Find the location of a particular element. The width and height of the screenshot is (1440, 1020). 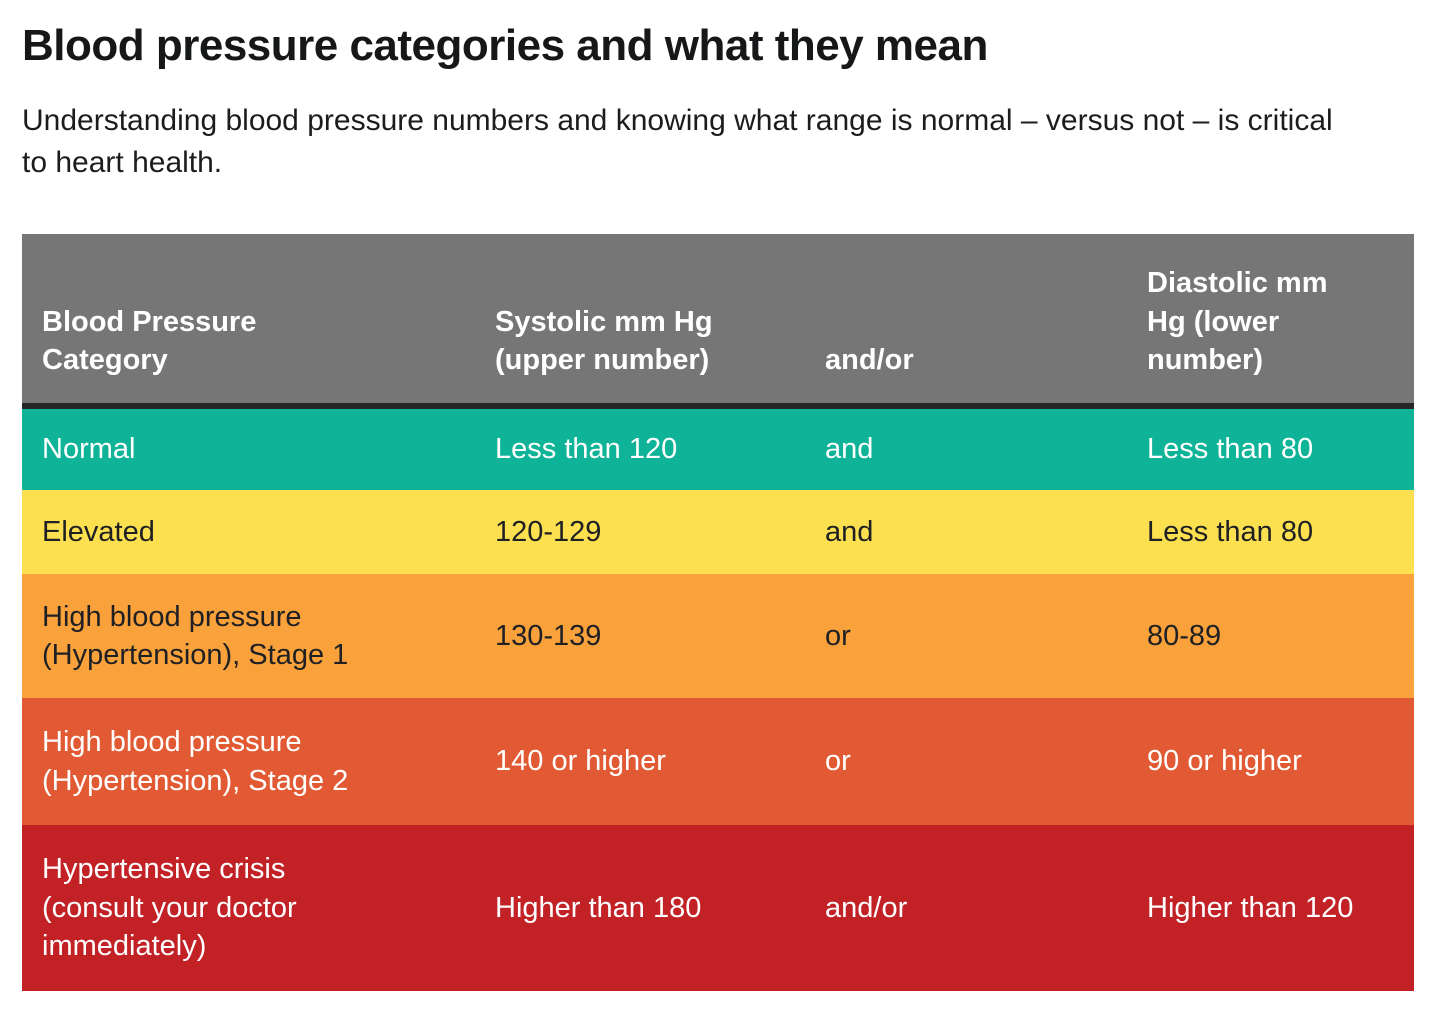

cell-category: Normal is located at coordinates (248, 448).